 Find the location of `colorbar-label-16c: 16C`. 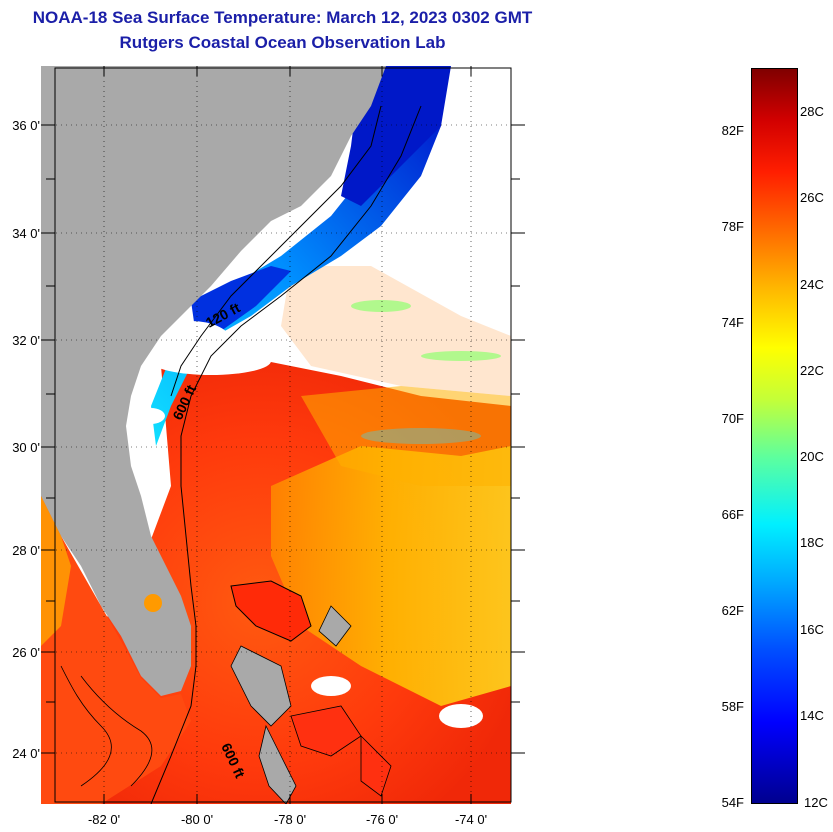

colorbar-label-16c: 16C is located at coordinates (812, 629).